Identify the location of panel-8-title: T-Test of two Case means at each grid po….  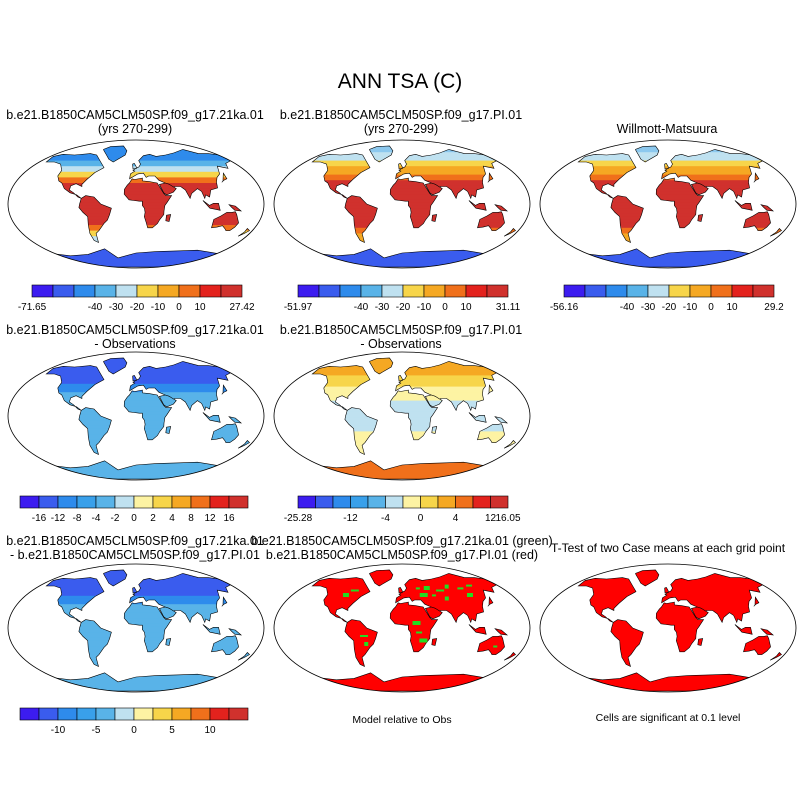
(668, 548).